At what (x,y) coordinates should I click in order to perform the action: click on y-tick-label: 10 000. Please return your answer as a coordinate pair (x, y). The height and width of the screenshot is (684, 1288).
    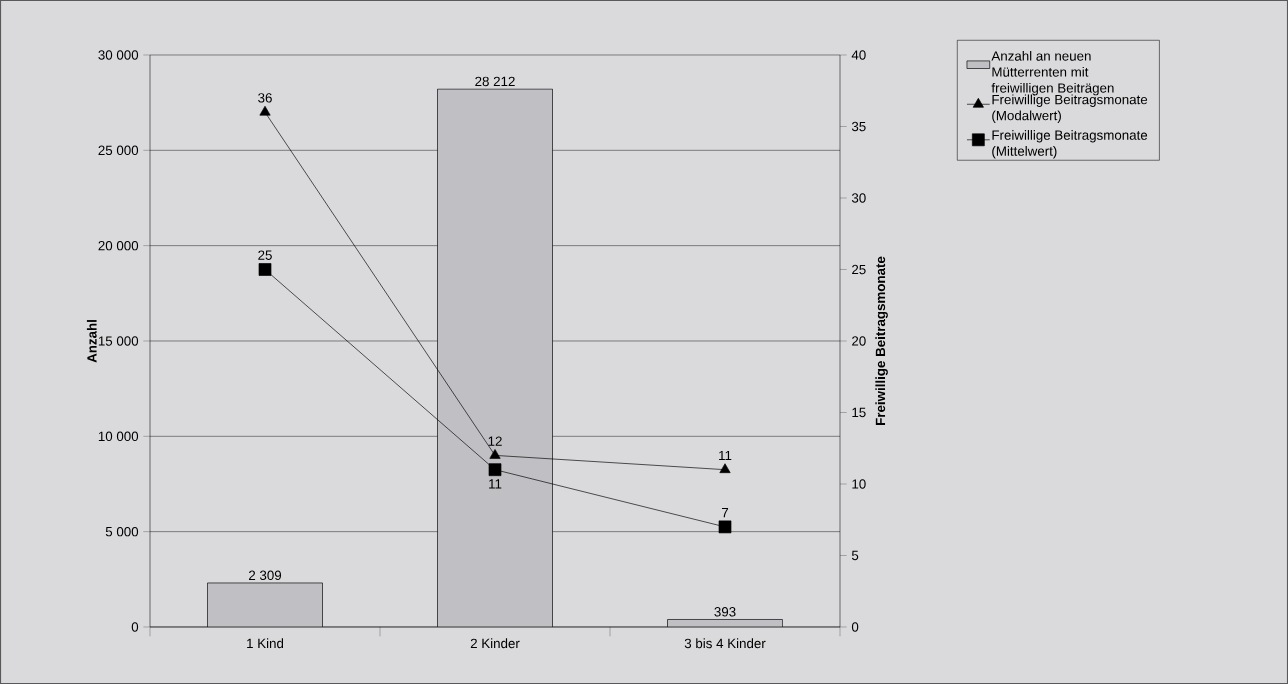
    Looking at the image, I should click on (118, 436).